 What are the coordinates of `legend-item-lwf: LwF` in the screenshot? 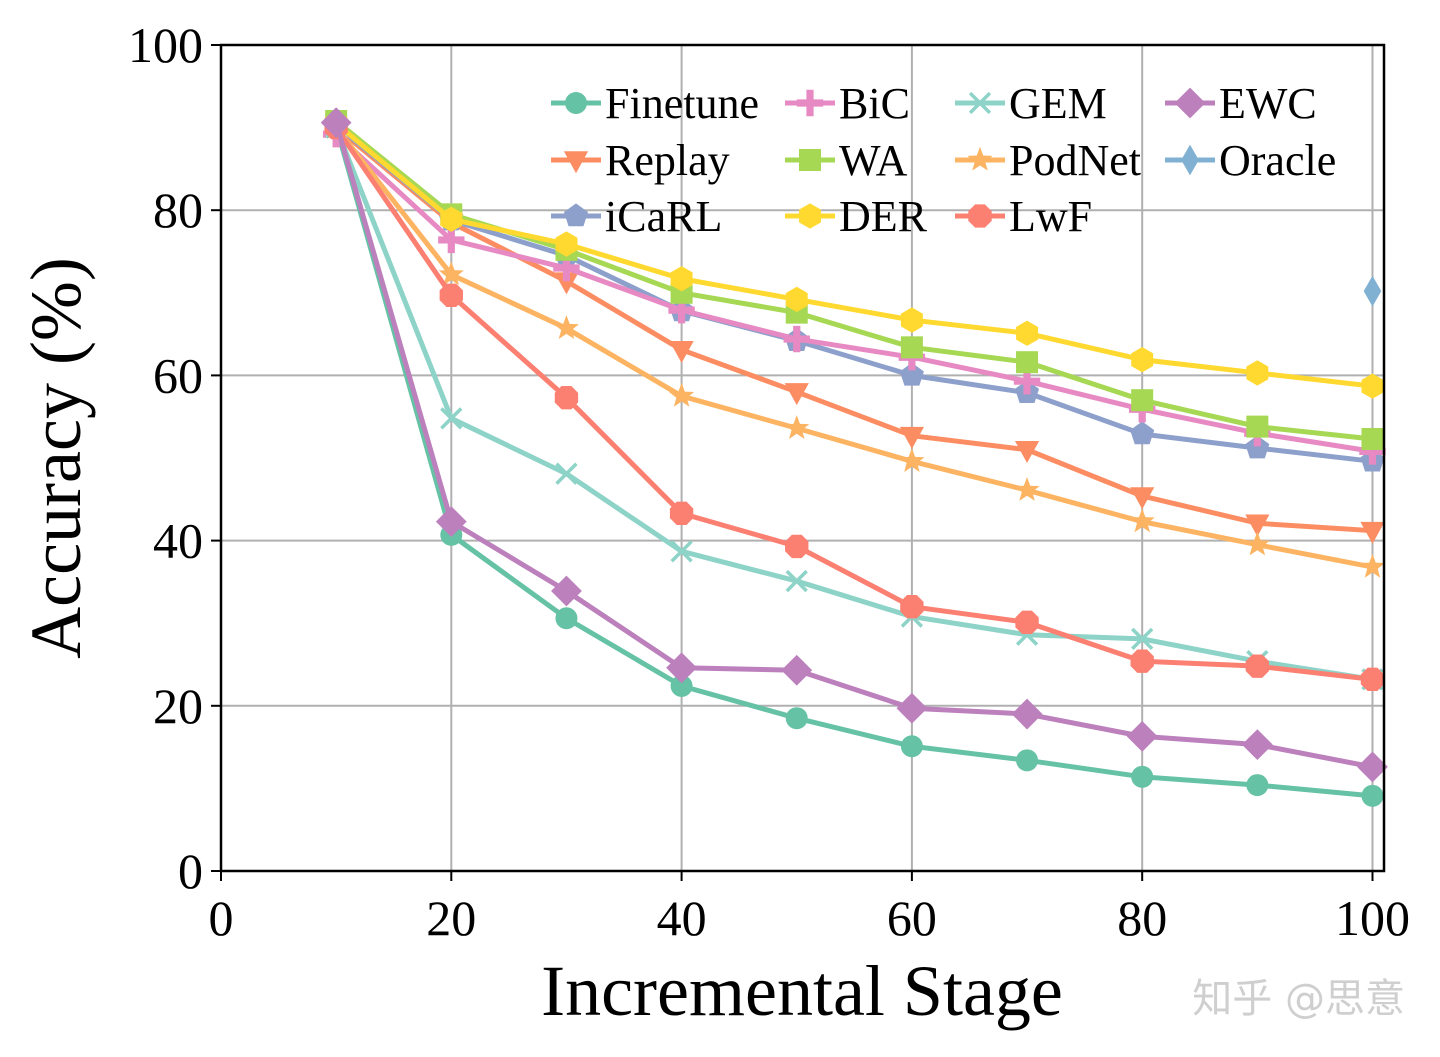 It's located at (1023, 216).